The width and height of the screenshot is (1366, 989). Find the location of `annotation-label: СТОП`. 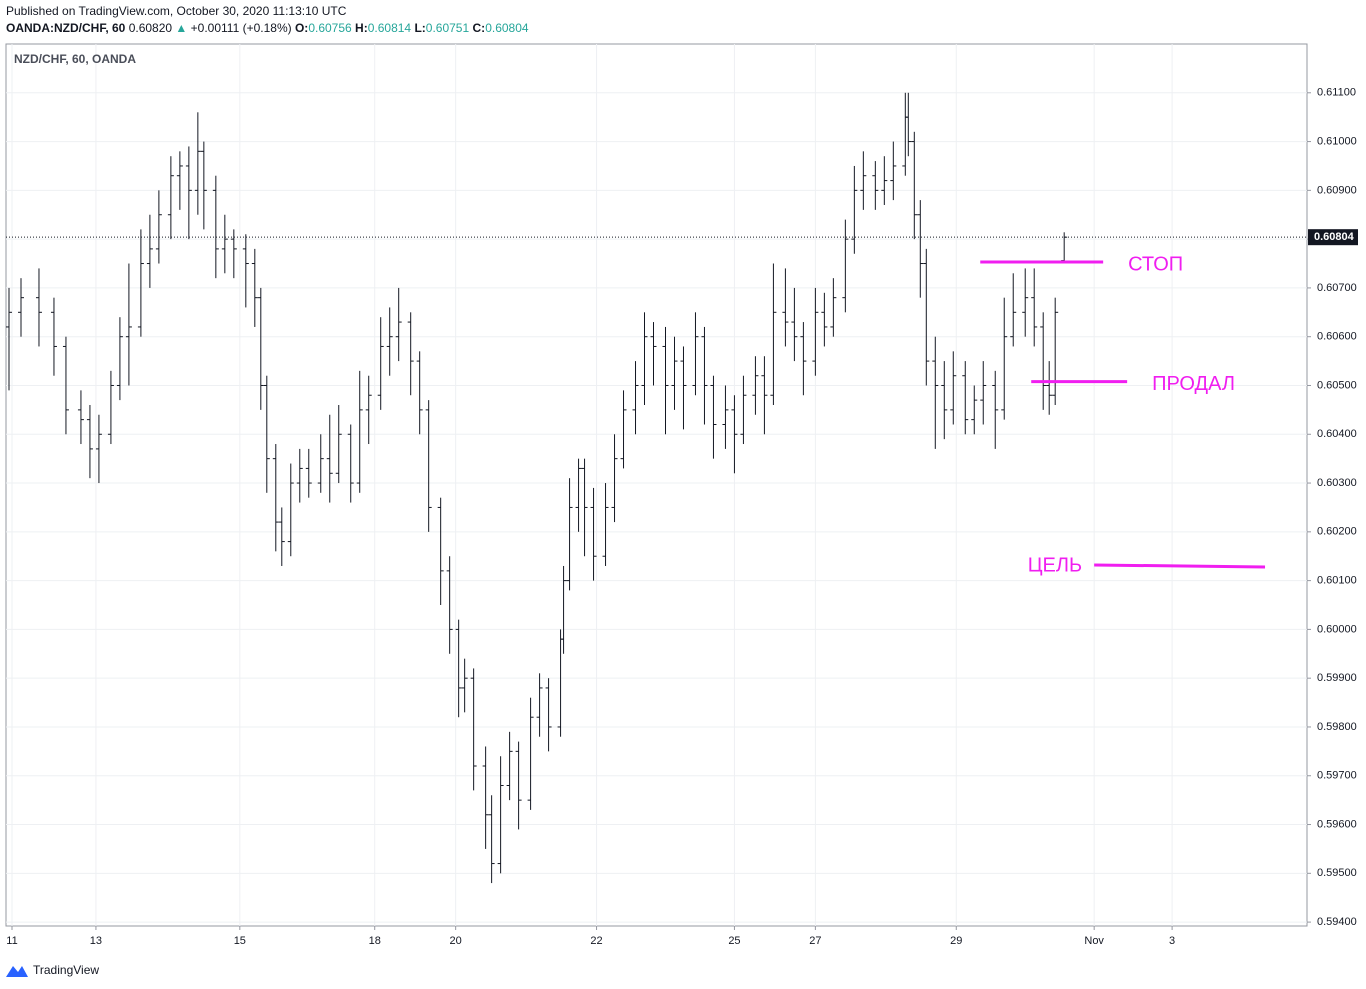

annotation-label: СТОП is located at coordinates (1155, 264).